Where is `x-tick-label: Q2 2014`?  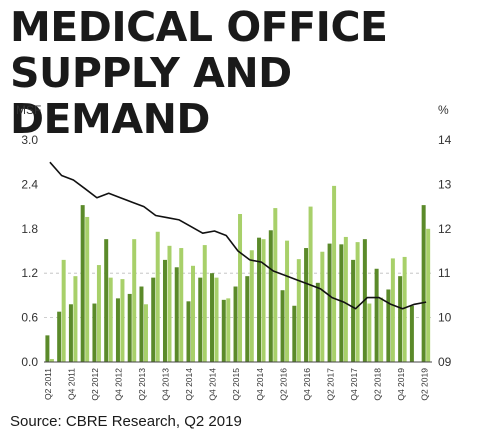
x-tick-label: Q2 2014 is located at coordinates (189, 384).